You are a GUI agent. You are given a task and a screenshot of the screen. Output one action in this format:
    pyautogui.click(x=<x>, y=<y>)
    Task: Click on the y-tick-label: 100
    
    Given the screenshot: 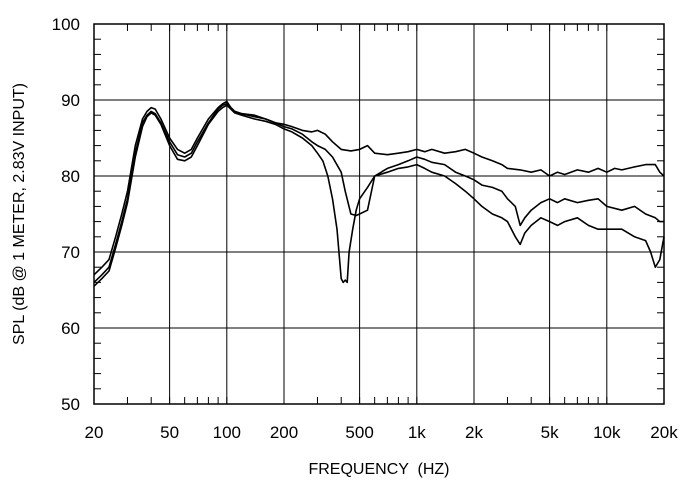 What is the action you would take?
    pyautogui.click(x=66, y=24)
    